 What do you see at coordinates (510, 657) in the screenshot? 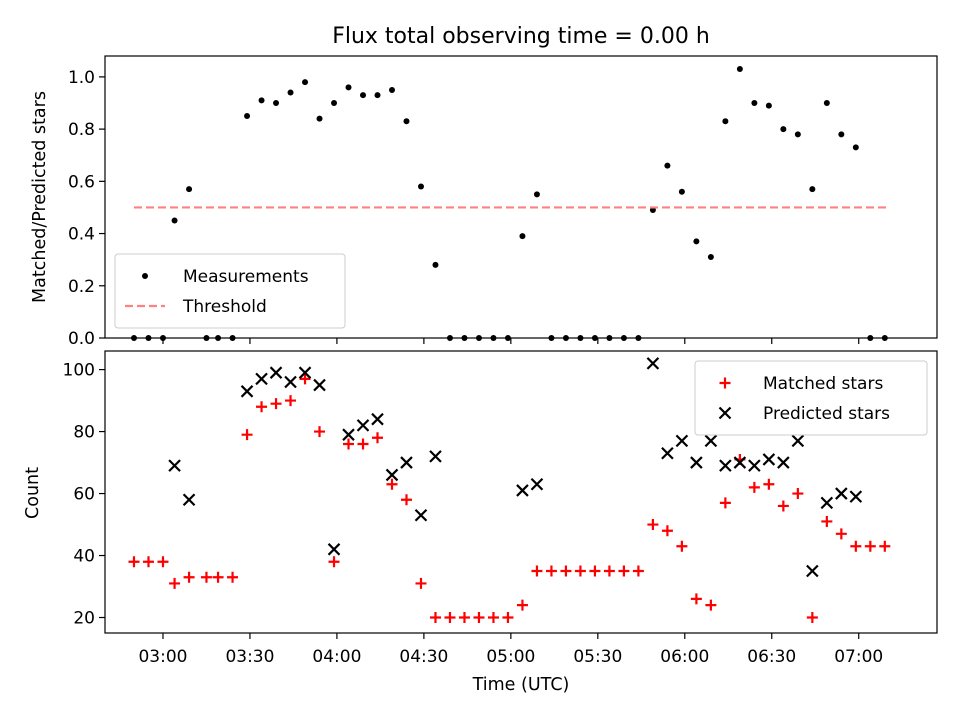
I see `x-tick-label: 05:00` at bounding box center [510, 657].